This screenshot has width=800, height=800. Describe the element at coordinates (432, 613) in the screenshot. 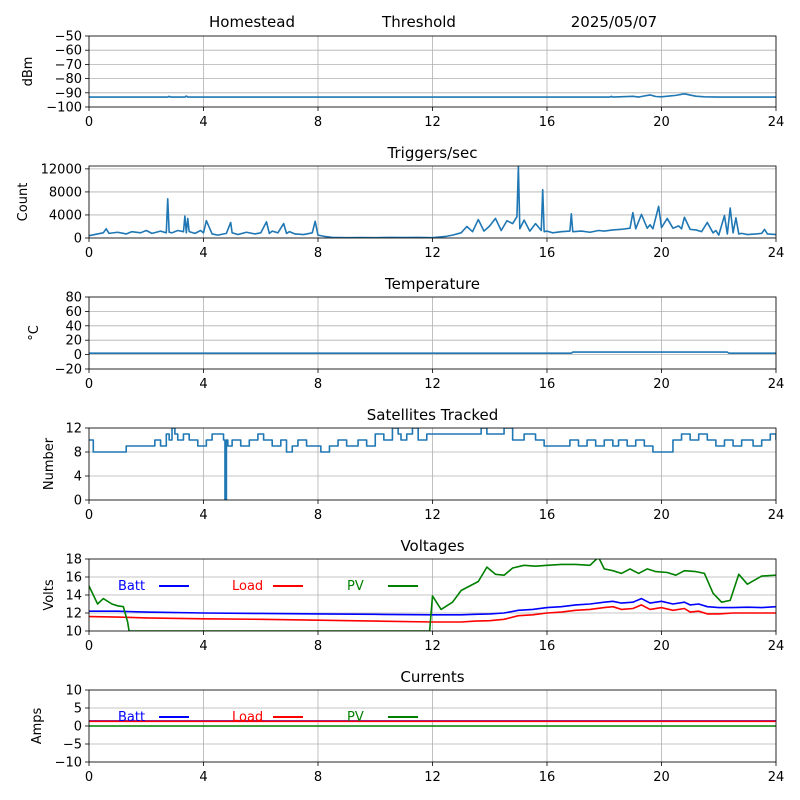

I see `series-load-line` at that location.